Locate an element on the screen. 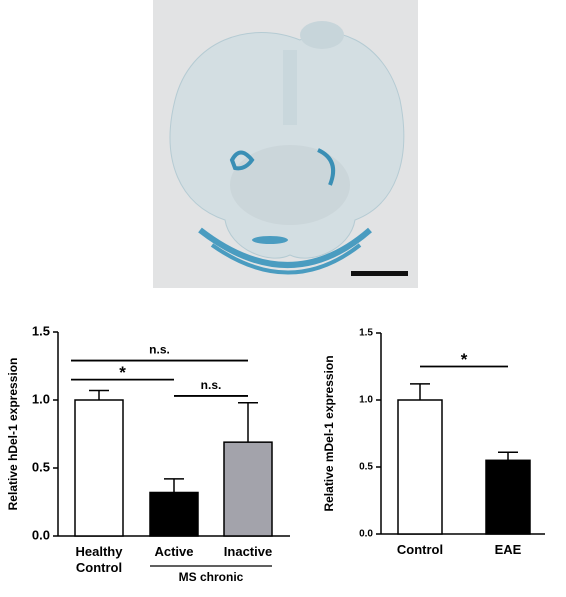 This screenshot has height=597, width=566. x-tick-label: Healthy Control is located at coordinates (99, 559).